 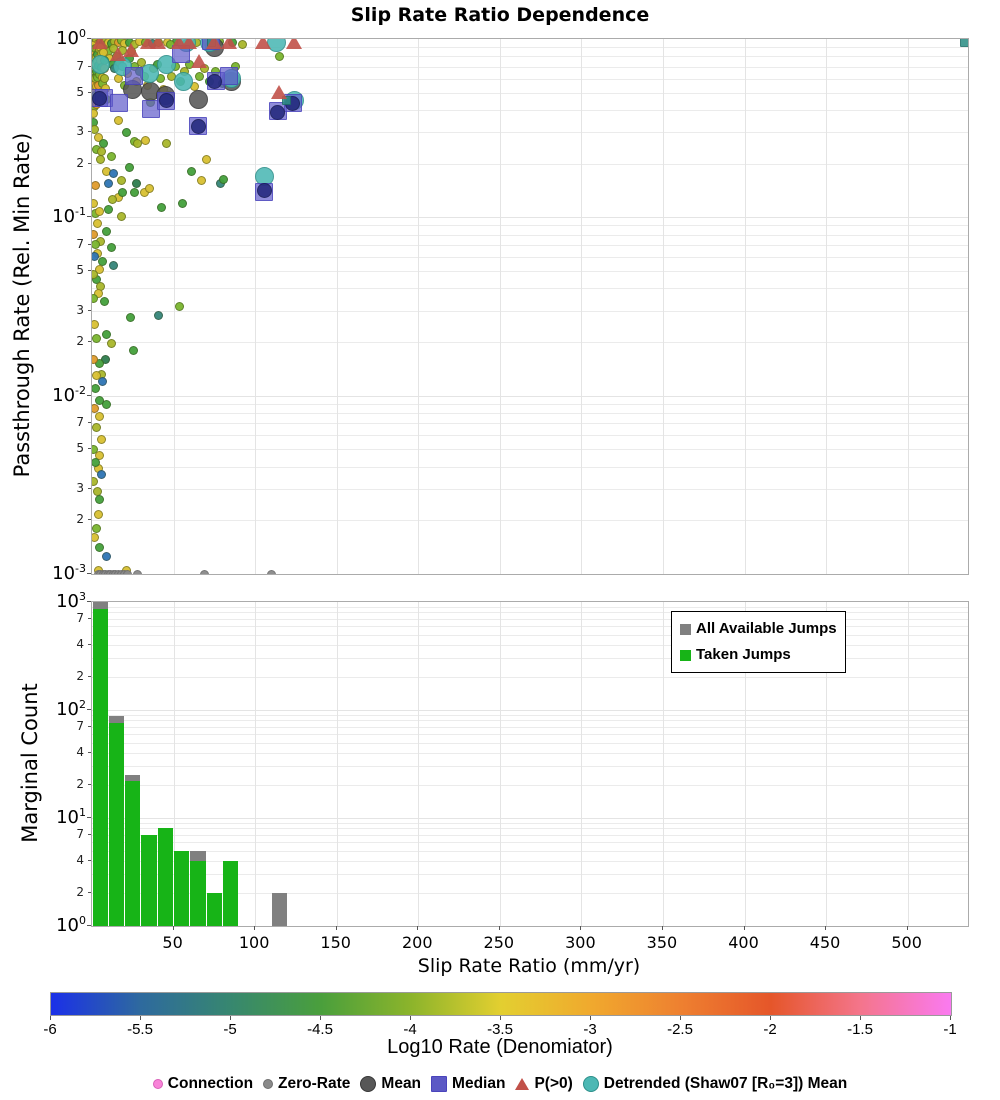 I want to click on legend-item: Median, so click(x=468, y=1084).